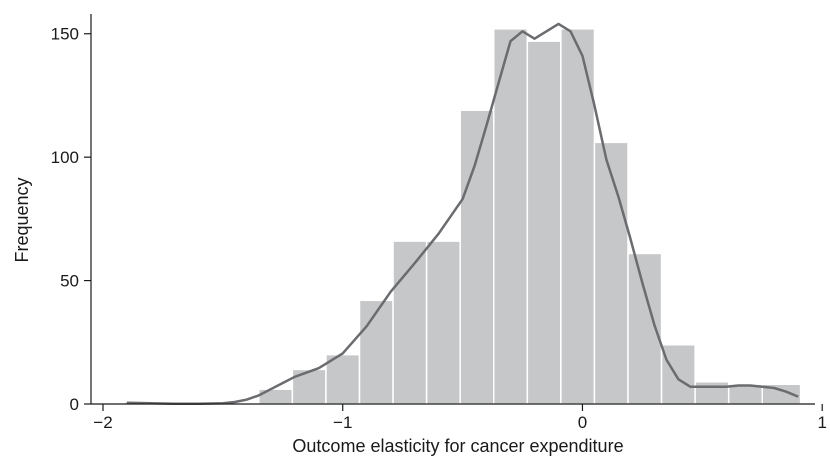 Image resolution: width=830 pixels, height=460 pixels. What do you see at coordinates (342, 422) in the screenshot?
I see `x-tick-label: −1` at bounding box center [342, 422].